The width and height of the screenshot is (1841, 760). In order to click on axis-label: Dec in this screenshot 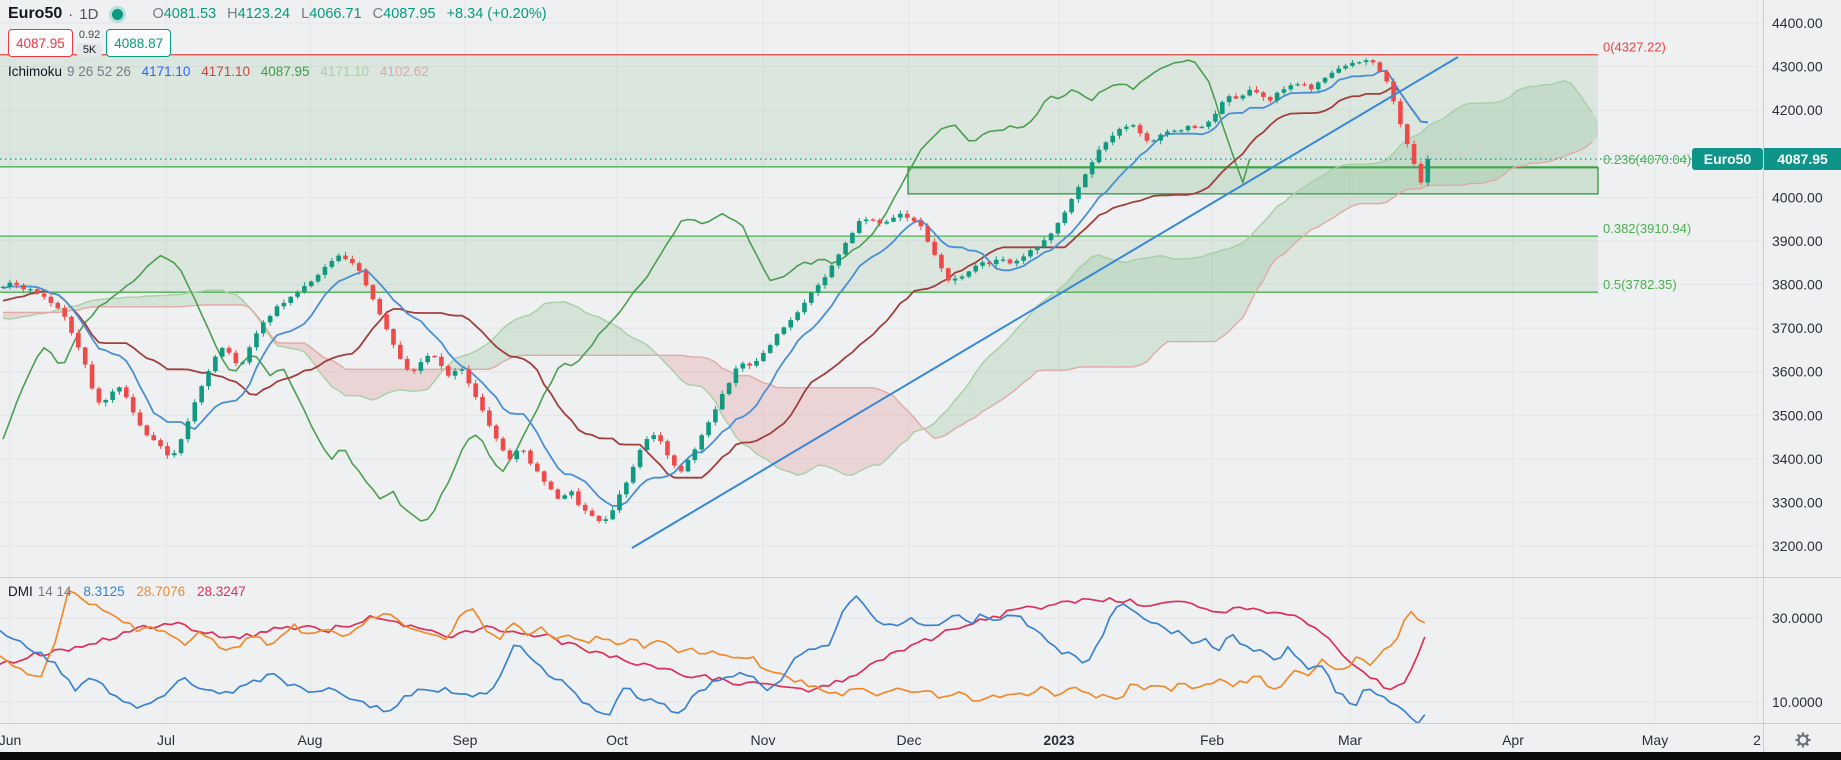, I will do `click(909, 740)`.